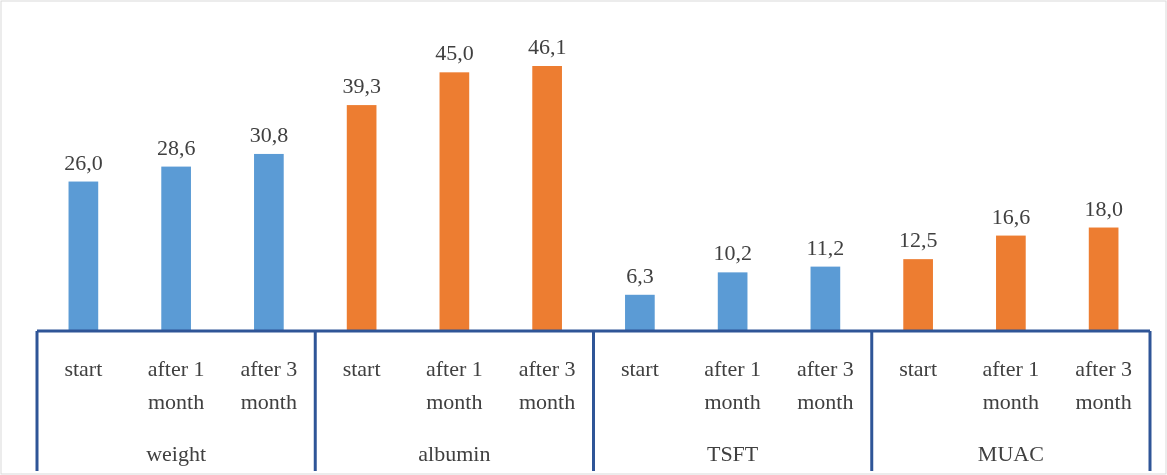 The image size is (1167, 475). Describe the element at coordinates (176, 453) in the screenshot. I see `text: weight` at that location.